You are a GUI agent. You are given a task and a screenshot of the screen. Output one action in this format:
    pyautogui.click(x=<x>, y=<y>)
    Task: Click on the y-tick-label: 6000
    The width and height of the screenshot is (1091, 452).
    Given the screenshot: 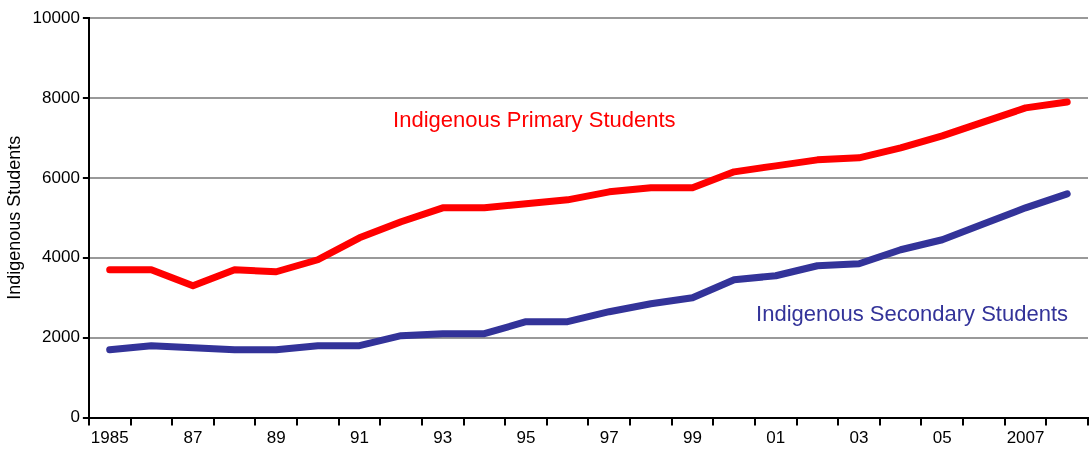 What is the action you would take?
    pyautogui.click(x=61, y=177)
    